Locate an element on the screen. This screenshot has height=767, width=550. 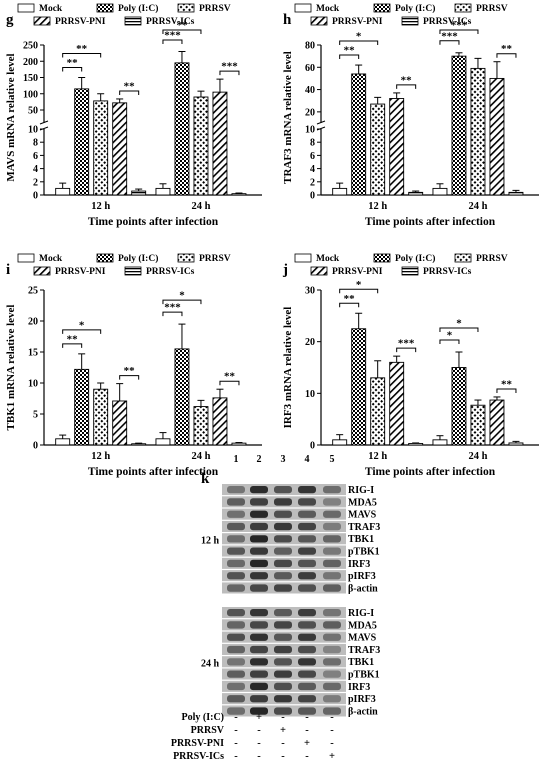
protein-label: MDA5 is located at coordinates (362, 502).